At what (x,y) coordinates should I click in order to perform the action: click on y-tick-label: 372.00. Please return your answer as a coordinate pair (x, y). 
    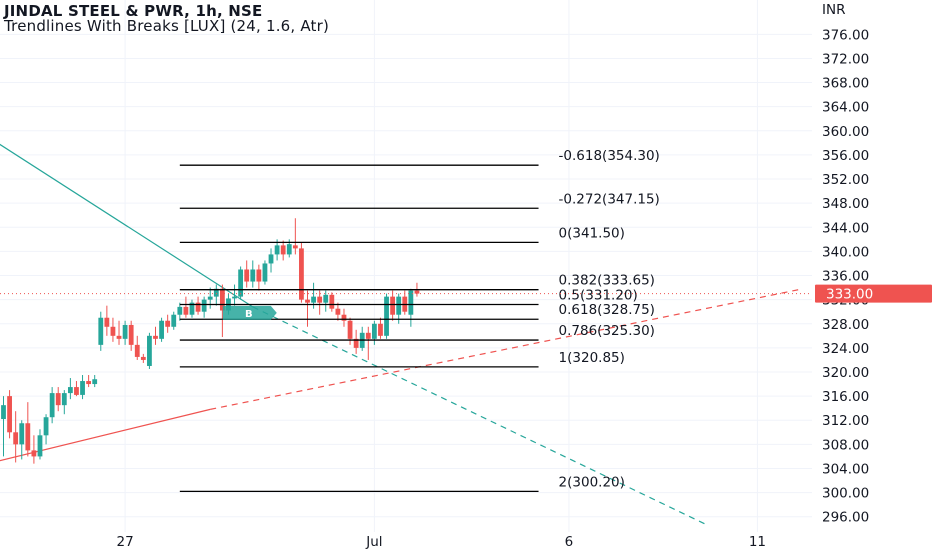
    Looking at the image, I should click on (845, 59).